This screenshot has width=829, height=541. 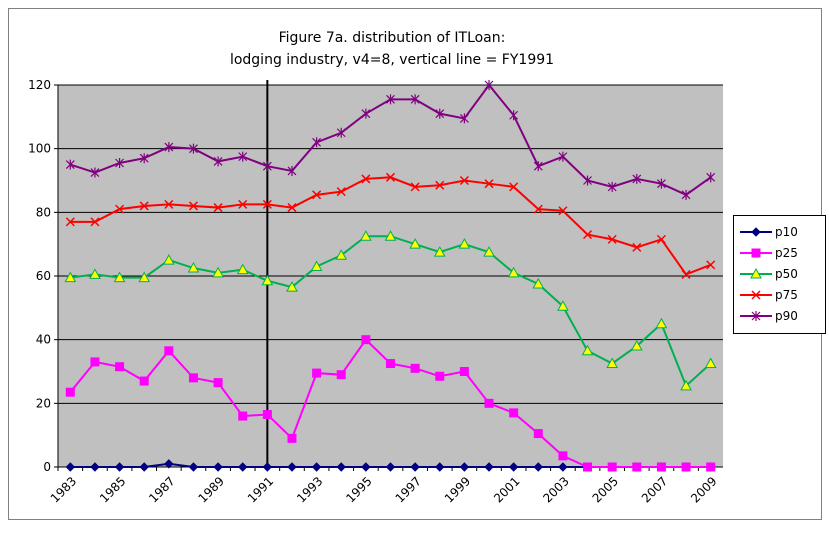 What do you see at coordinates (786, 232) in the screenshot?
I see `legend-label: p10` at bounding box center [786, 232].